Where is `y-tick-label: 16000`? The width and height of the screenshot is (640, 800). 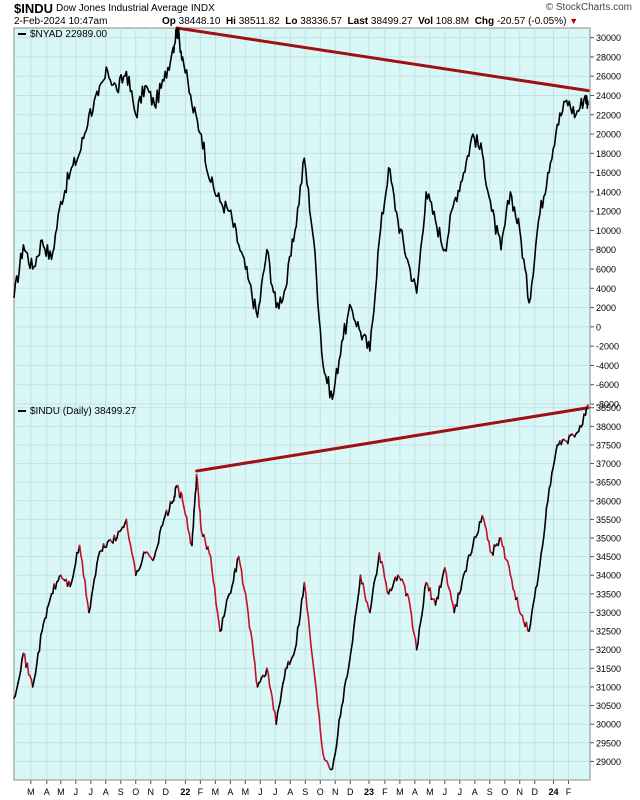 y-tick-label: 16000 is located at coordinates (608, 173).